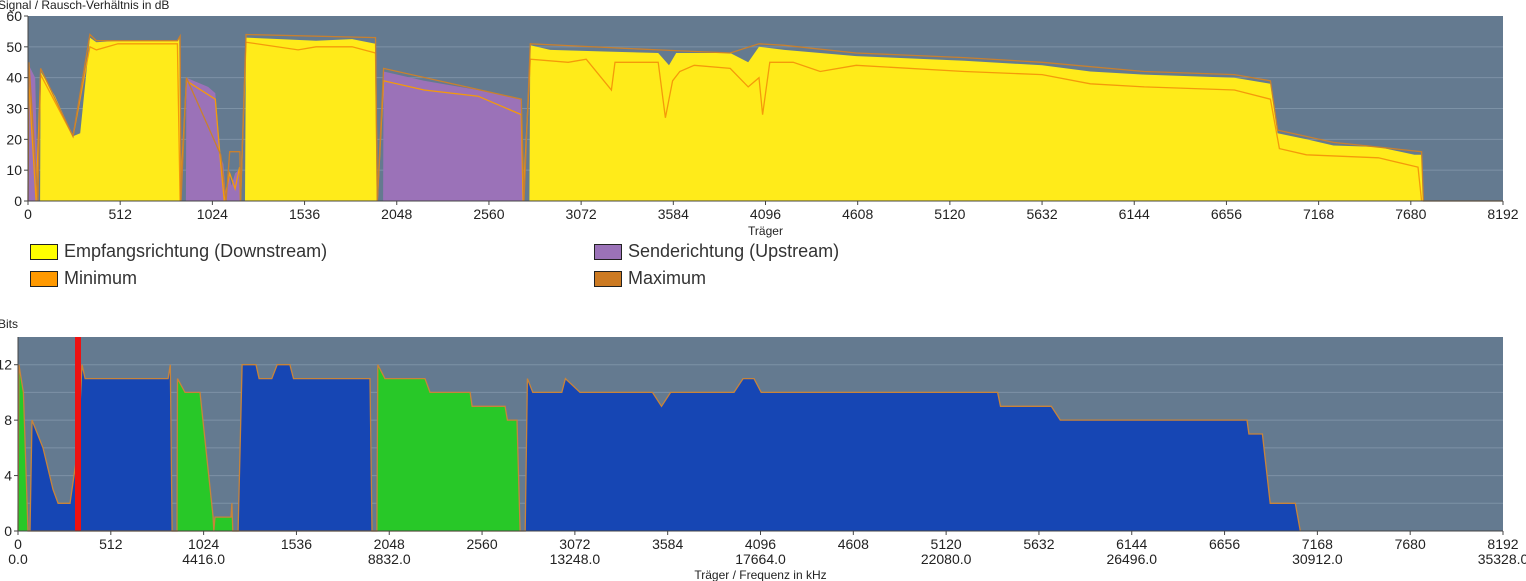  I want to click on x-axis-label: Träger, so click(765, 231).